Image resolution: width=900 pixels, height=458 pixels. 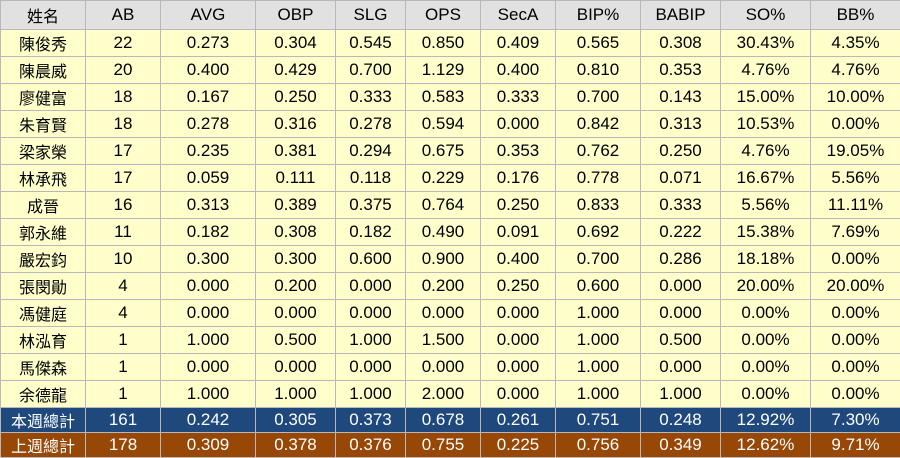 I want to click on total-cell-ab: 178, so click(x=123, y=445).